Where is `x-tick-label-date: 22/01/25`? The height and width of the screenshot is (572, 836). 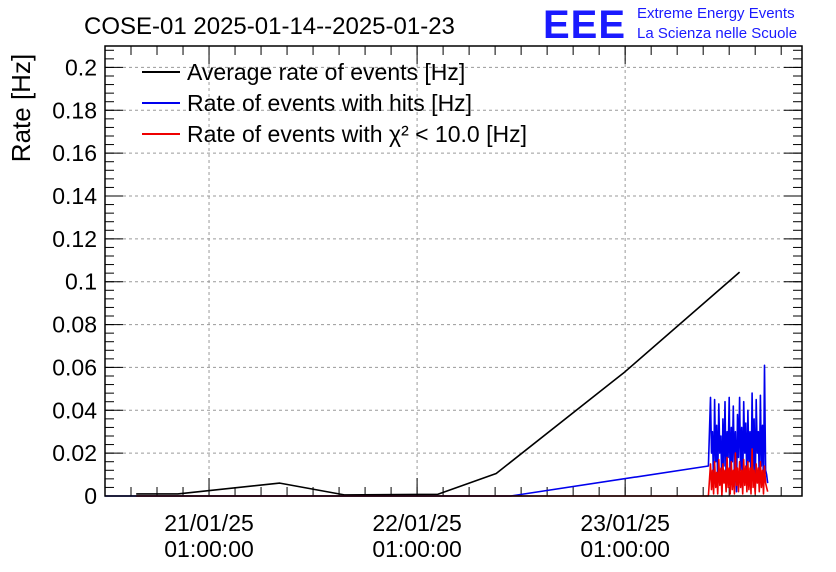
x-tick-label-date: 22/01/25 is located at coordinates (417, 523).